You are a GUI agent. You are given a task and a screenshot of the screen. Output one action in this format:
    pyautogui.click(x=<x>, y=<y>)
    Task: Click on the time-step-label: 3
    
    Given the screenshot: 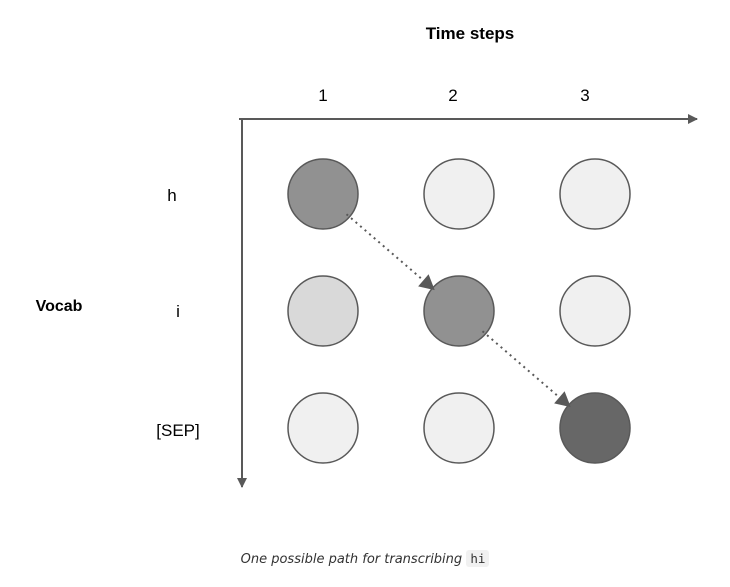 What is the action you would take?
    pyautogui.click(x=584, y=95)
    